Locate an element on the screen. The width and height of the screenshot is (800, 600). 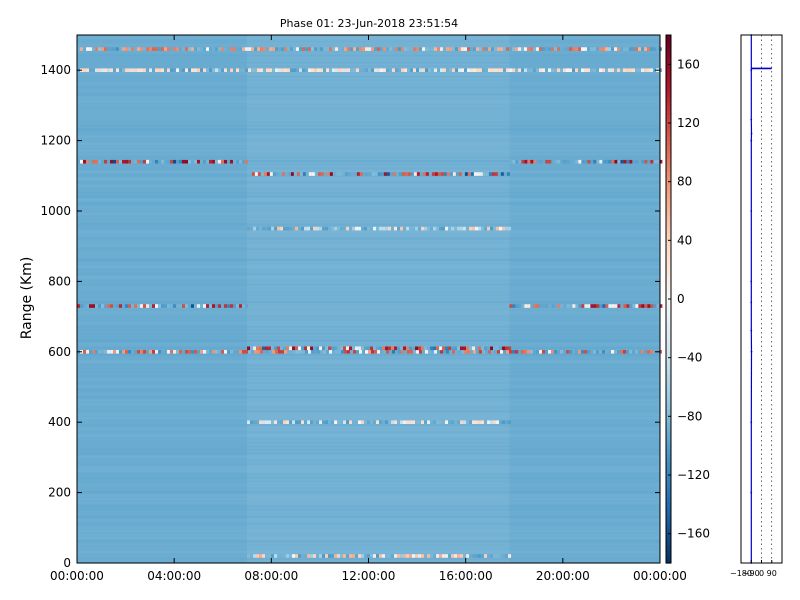
x-tick-label: 08:00:00 is located at coordinates (271, 576).